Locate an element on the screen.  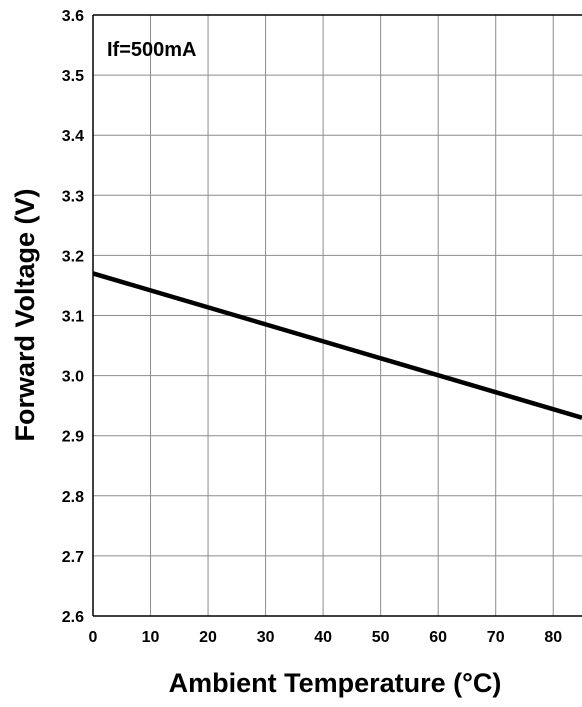
x-tick-label: 0 is located at coordinates (93, 637).